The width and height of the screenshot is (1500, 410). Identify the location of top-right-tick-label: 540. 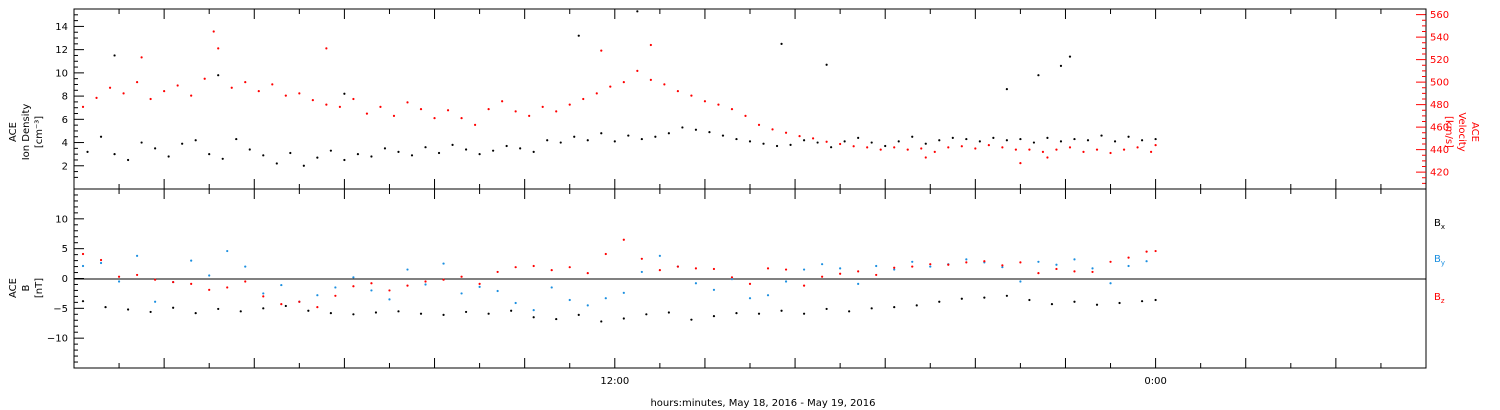
(1439, 38).